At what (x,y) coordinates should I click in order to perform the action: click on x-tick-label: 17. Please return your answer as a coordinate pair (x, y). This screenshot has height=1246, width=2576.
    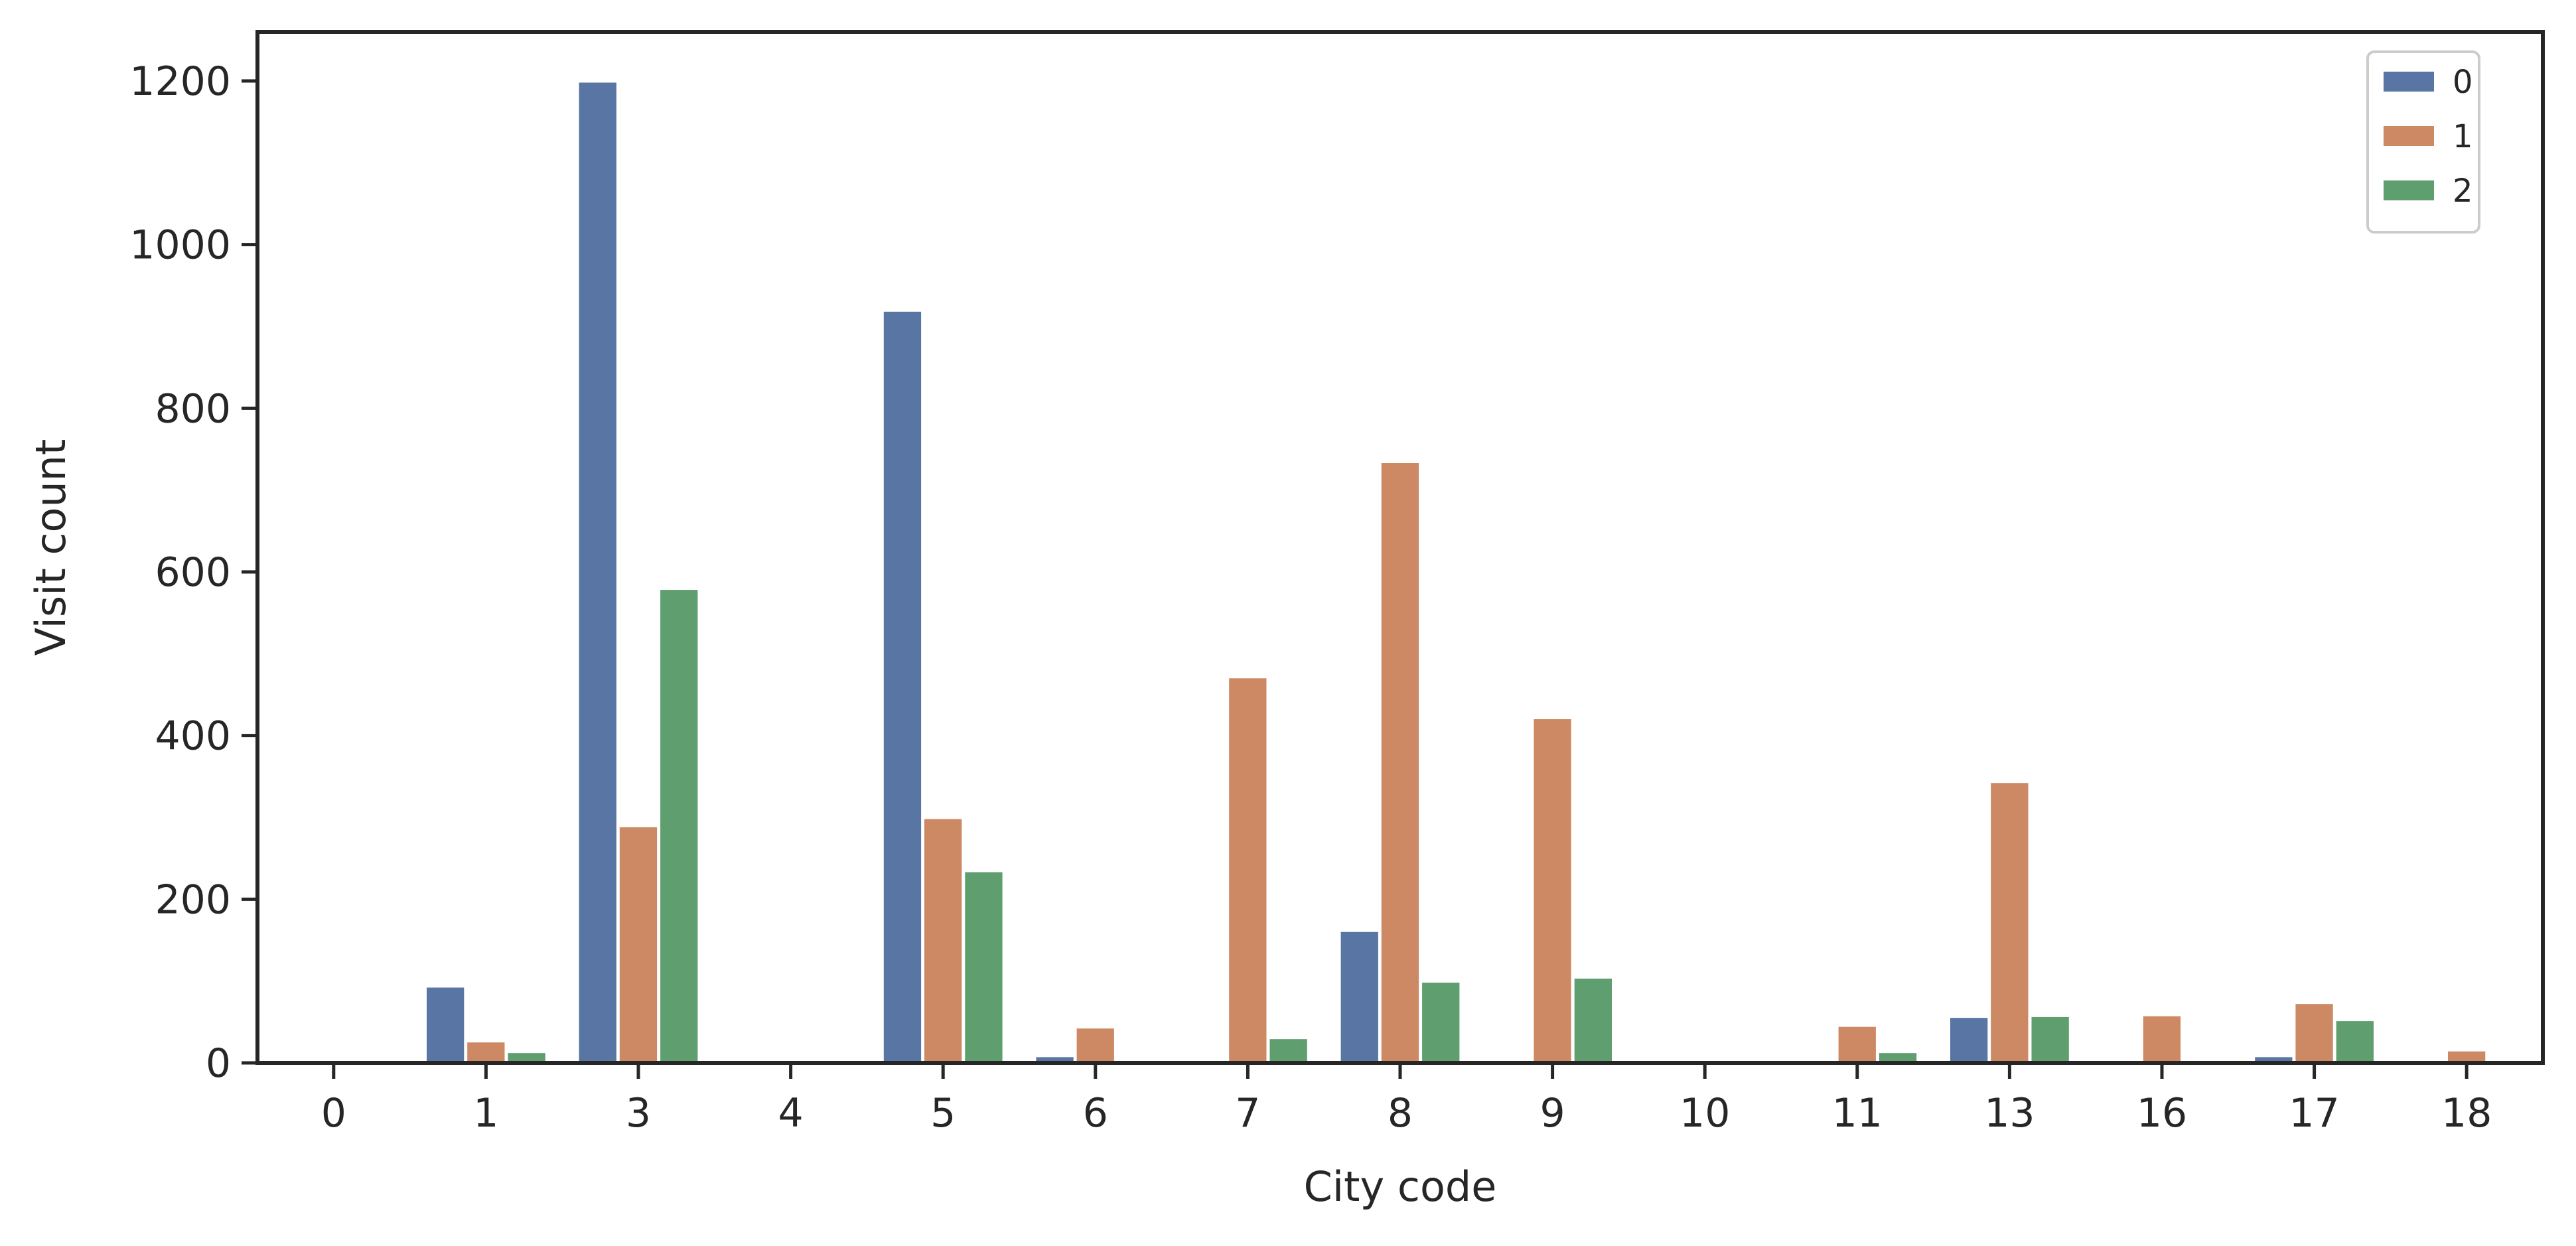
    Looking at the image, I should click on (2314, 1113).